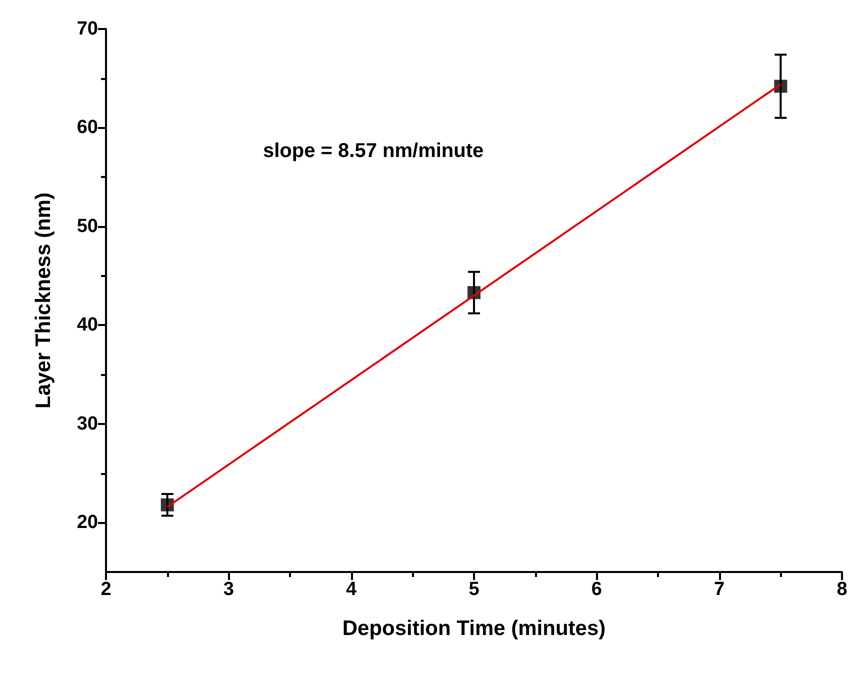  I want to click on x-tick-label: 6, so click(596, 589).